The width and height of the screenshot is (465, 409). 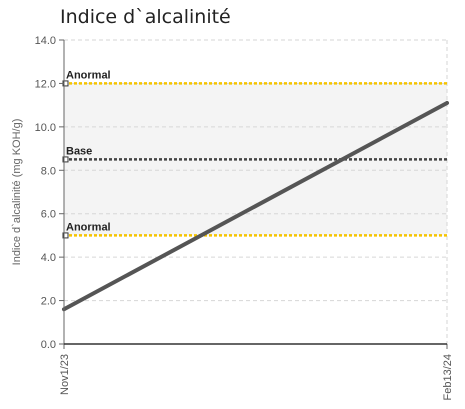 I want to click on y-tick-label: 8.0, so click(x=48, y=171).